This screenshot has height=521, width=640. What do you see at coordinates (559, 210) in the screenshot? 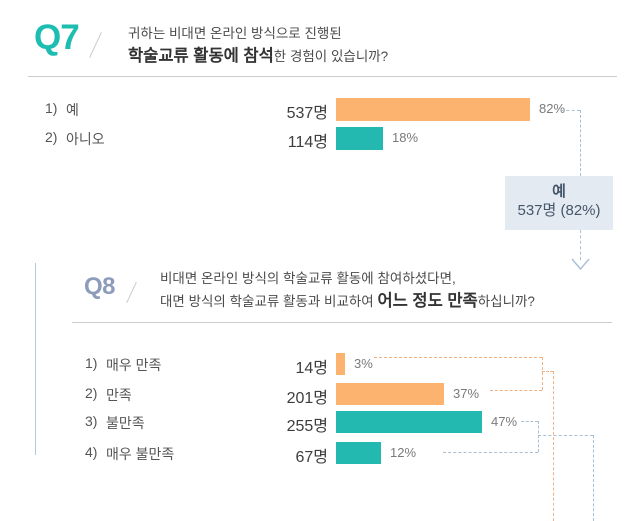
I see `q7-callout-value: 537명 (82%)` at bounding box center [559, 210].